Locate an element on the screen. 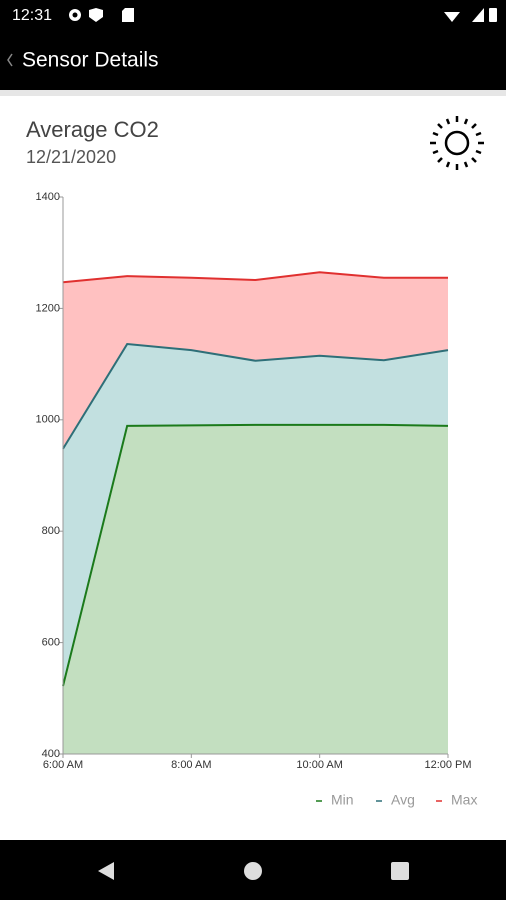 This screenshot has width=506, height=900. back-button is located at coordinates (10, 60).